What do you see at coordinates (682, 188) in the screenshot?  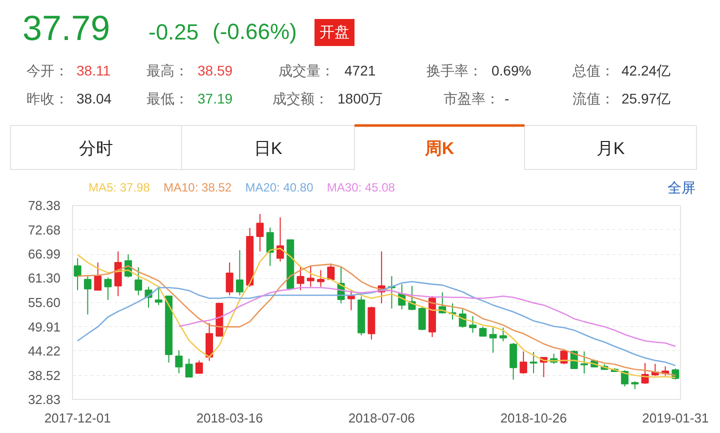 I see `text: 全屏` at bounding box center [682, 188].